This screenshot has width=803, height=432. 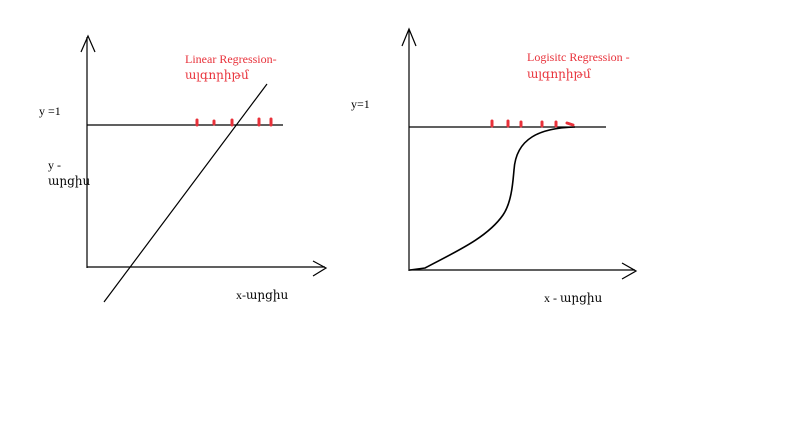 What do you see at coordinates (262, 295) in the screenshot?
I see `left-x-axis-label: x-արցիս` at bounding box center [262, 295].